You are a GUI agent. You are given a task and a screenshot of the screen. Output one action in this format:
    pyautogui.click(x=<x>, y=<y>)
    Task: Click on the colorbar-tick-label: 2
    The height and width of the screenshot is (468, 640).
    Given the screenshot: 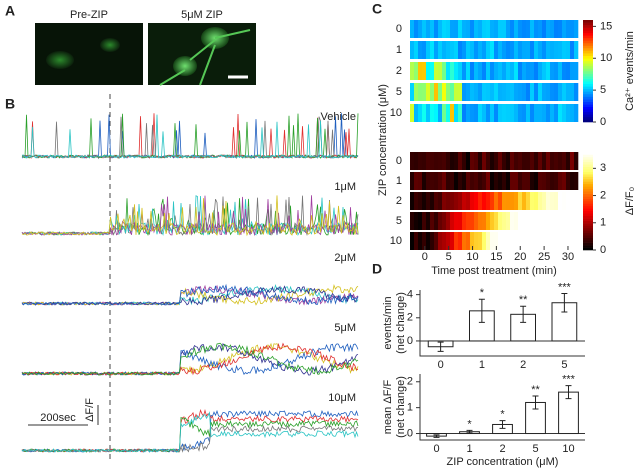 What is the action you would take?
    pyautogui.click(x=603, y=195)
    